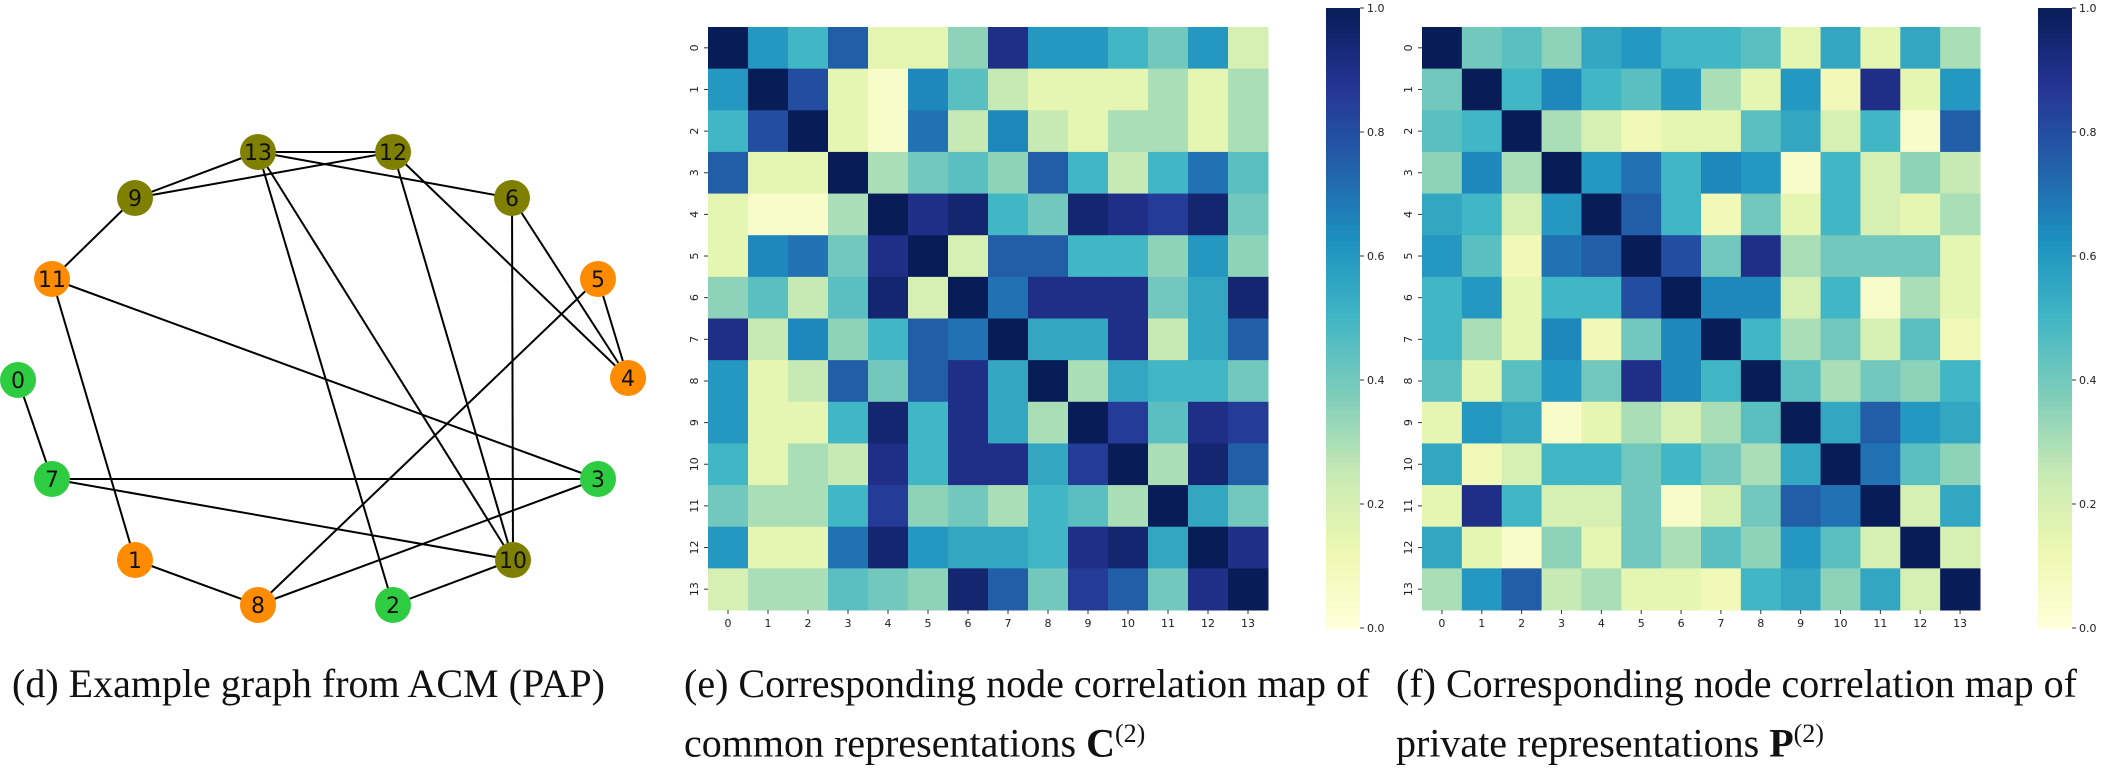 This screenshot has height=769, width=2107. I want to click on common-heatmap-ytick-9: 9, so click(694, 422).